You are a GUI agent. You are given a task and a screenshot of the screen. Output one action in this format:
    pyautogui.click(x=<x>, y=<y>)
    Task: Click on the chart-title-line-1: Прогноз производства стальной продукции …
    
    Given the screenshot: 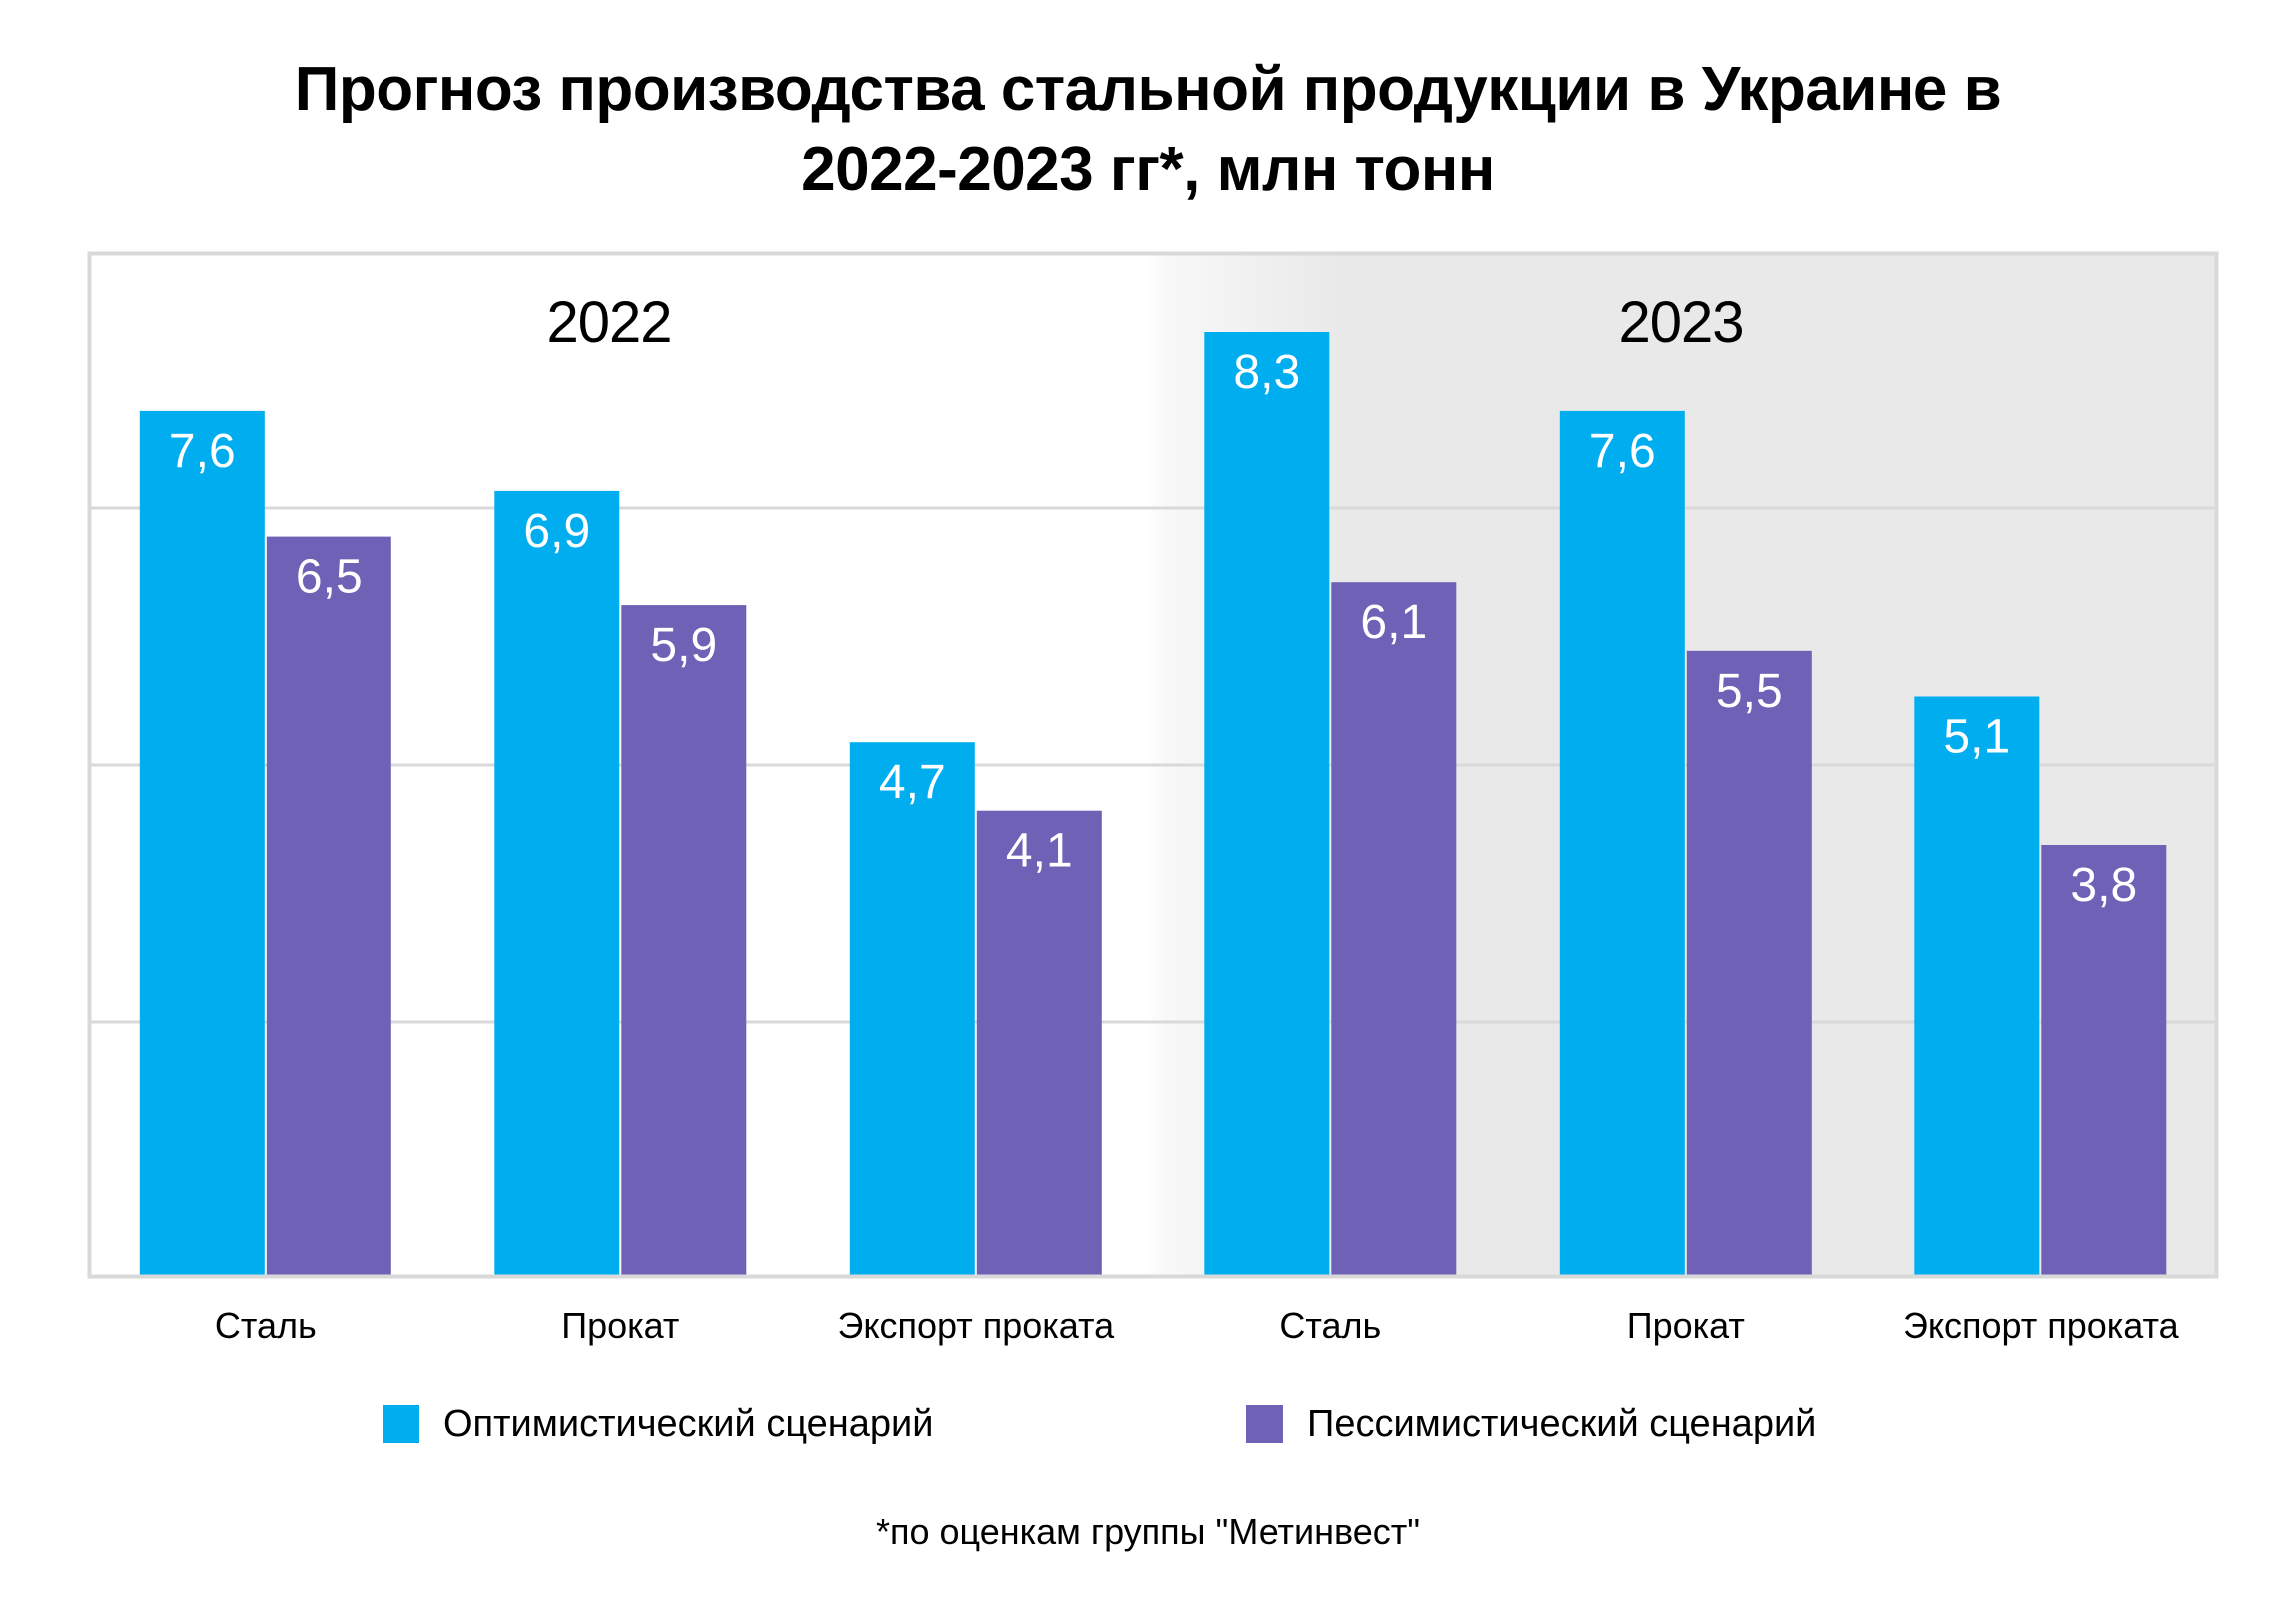 What is the action you would take?
    pyautogui.click(x=1148, y=90)
    